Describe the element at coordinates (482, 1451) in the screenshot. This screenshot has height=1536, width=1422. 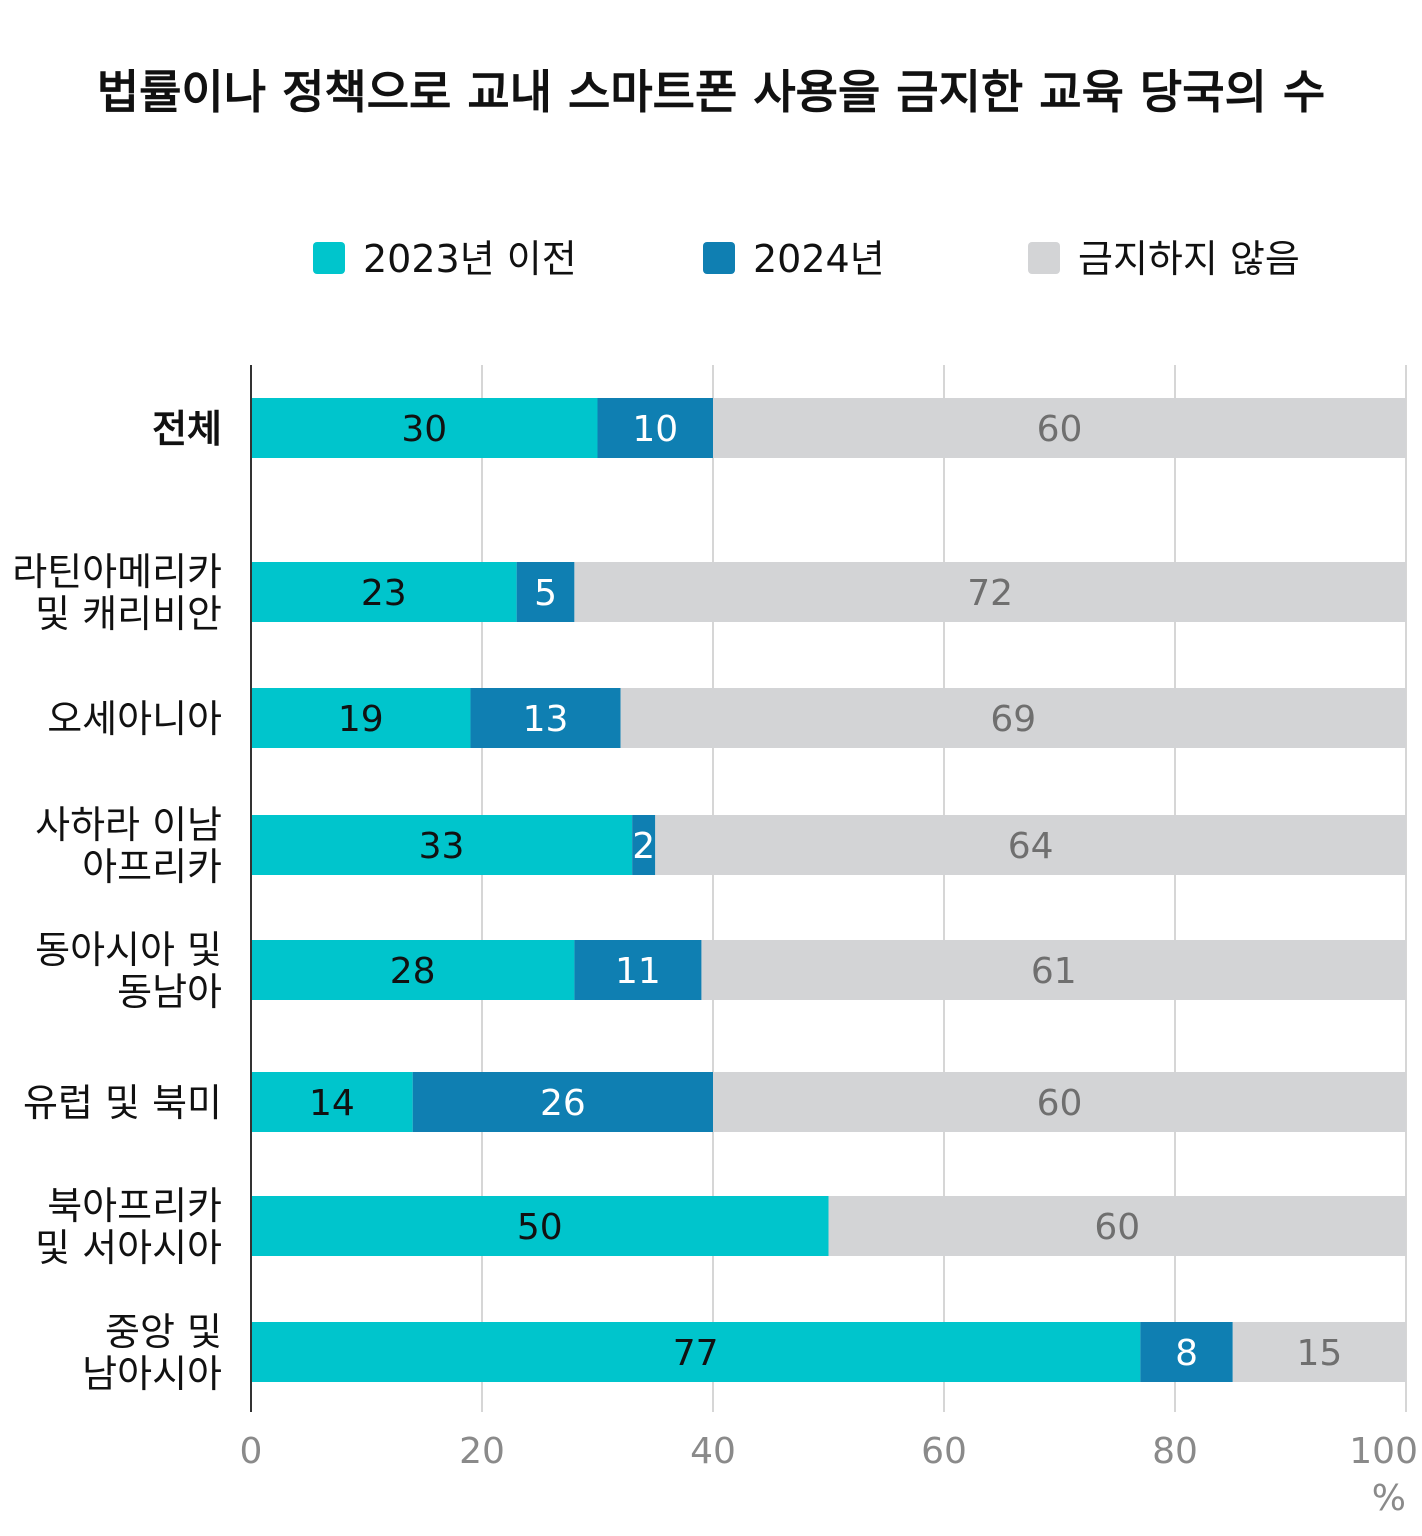
I see `x-tick-label-20: 20` at that location.